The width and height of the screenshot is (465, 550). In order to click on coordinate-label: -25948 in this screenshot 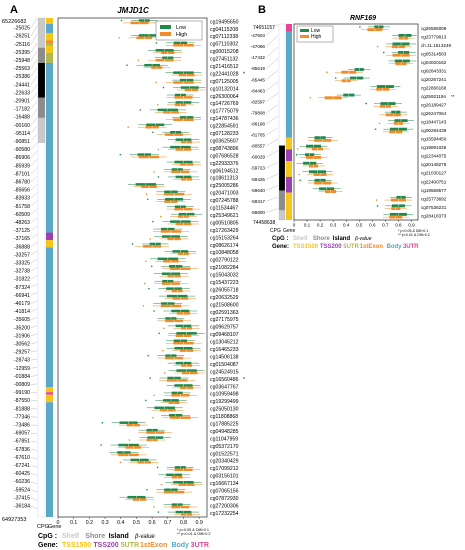, I will do `click(22, 61)`.